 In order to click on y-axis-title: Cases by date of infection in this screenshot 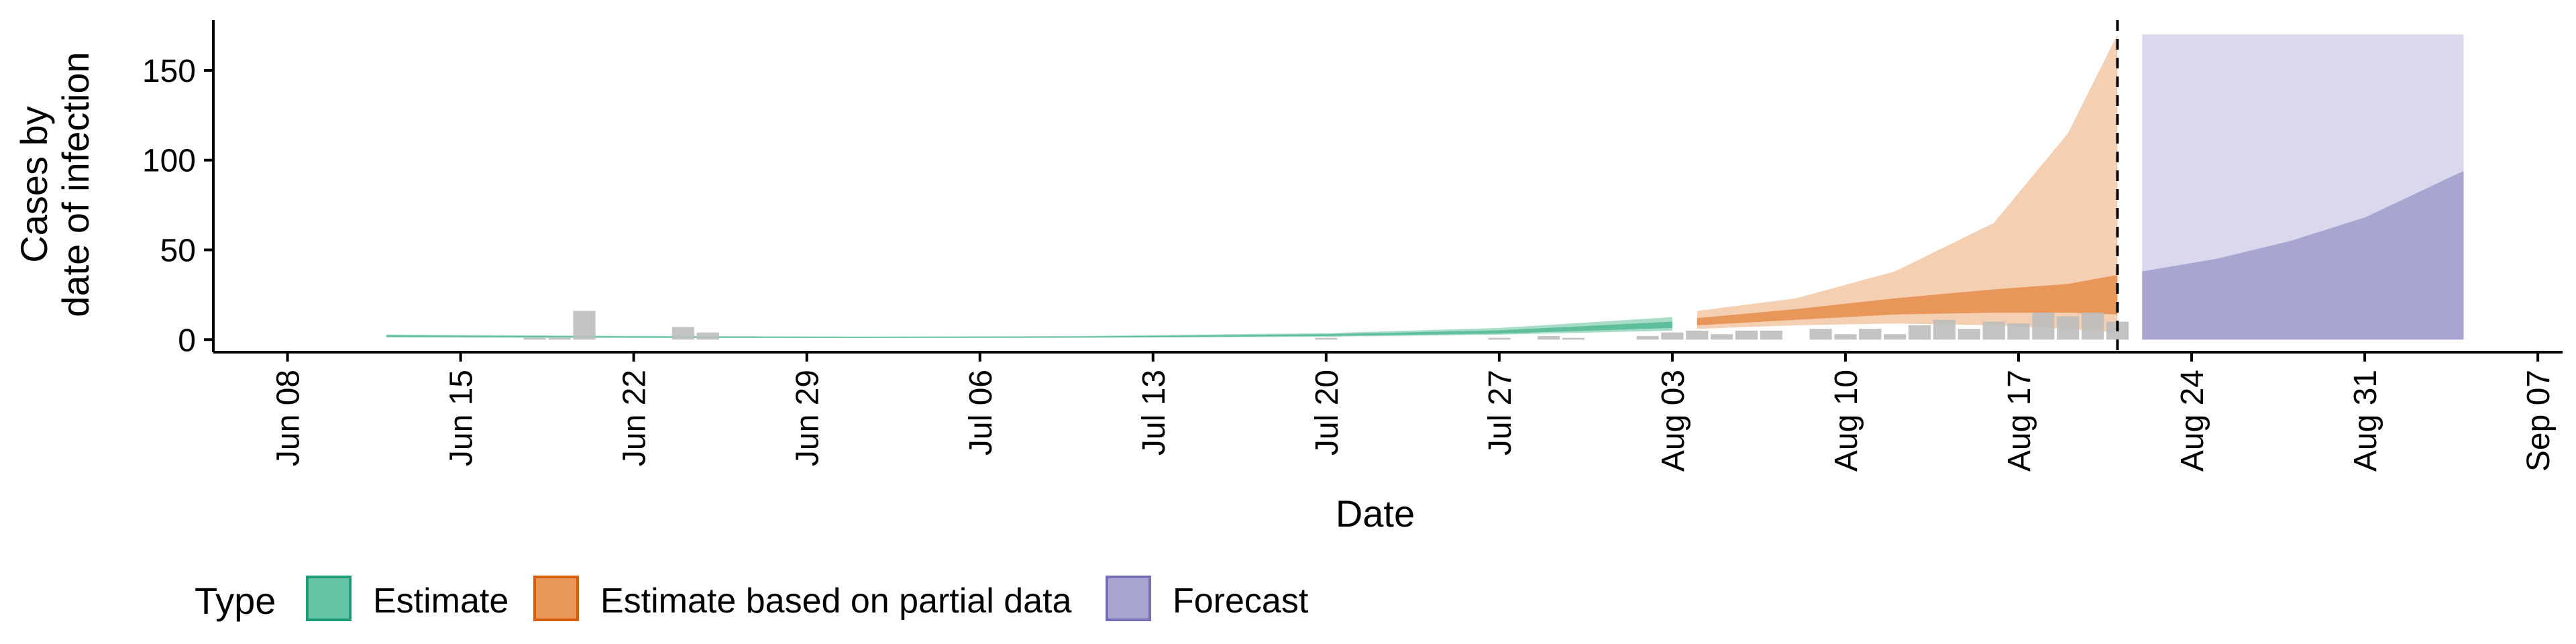, I will do `click(55, 184)`.